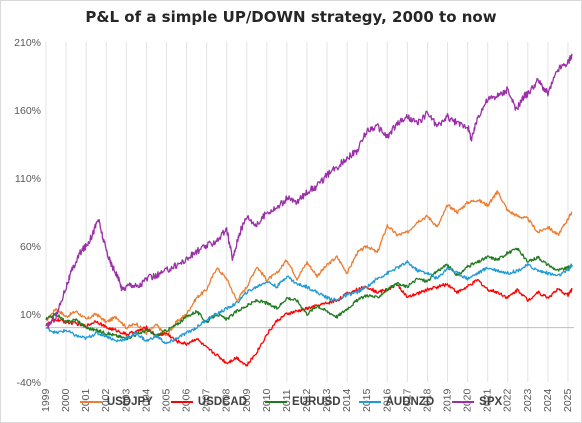 The image size is (582, 423). I want to click on y-tick-label: 60%, so click(30, 247).